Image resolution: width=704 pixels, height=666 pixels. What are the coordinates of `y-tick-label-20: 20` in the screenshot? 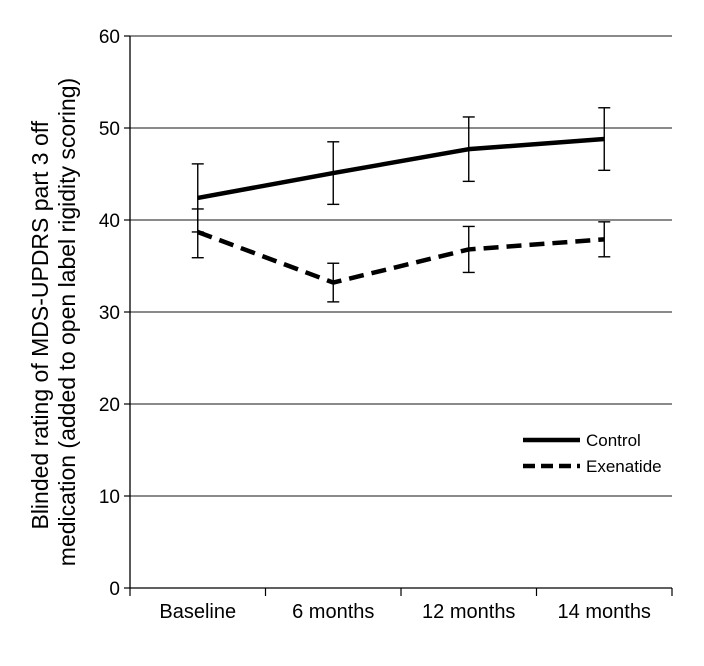 It's located at (109, 405).